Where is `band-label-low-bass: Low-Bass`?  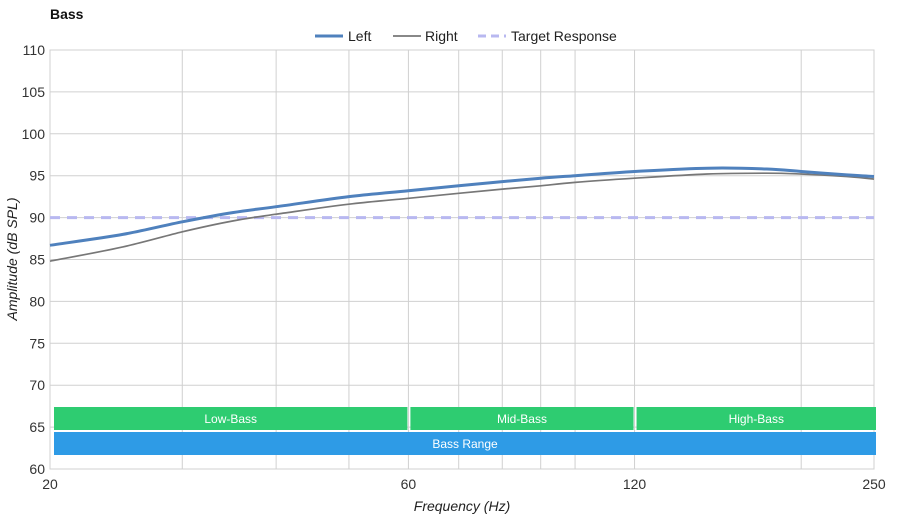 band-label-low-bass: Low-Bass is located at coordinates (230, 419).